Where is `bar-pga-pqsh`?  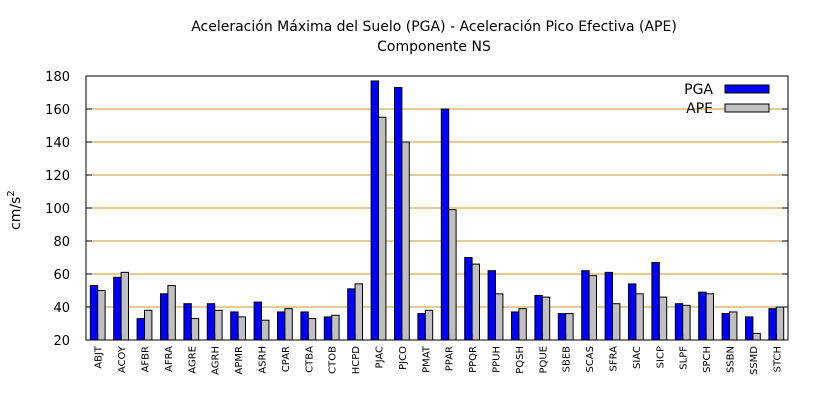 bar-pga-pqsh is located at coordinates (515, 326).